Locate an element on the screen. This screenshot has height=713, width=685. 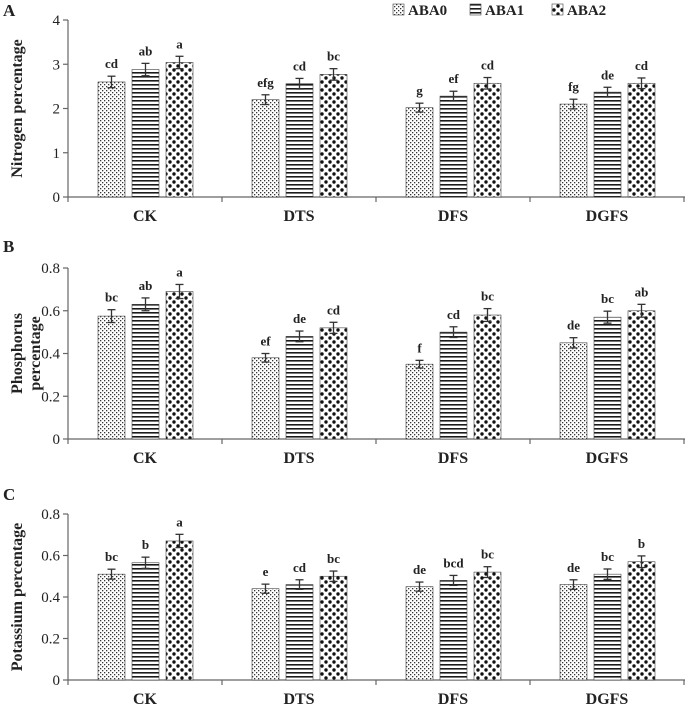
y-tick-label: 1 is located at coordinates (57, 154).